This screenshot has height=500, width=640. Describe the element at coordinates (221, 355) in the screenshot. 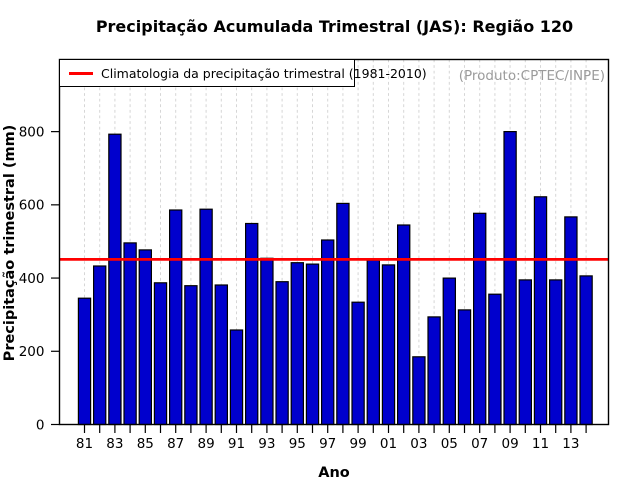

I see `bar-1990` at that location.